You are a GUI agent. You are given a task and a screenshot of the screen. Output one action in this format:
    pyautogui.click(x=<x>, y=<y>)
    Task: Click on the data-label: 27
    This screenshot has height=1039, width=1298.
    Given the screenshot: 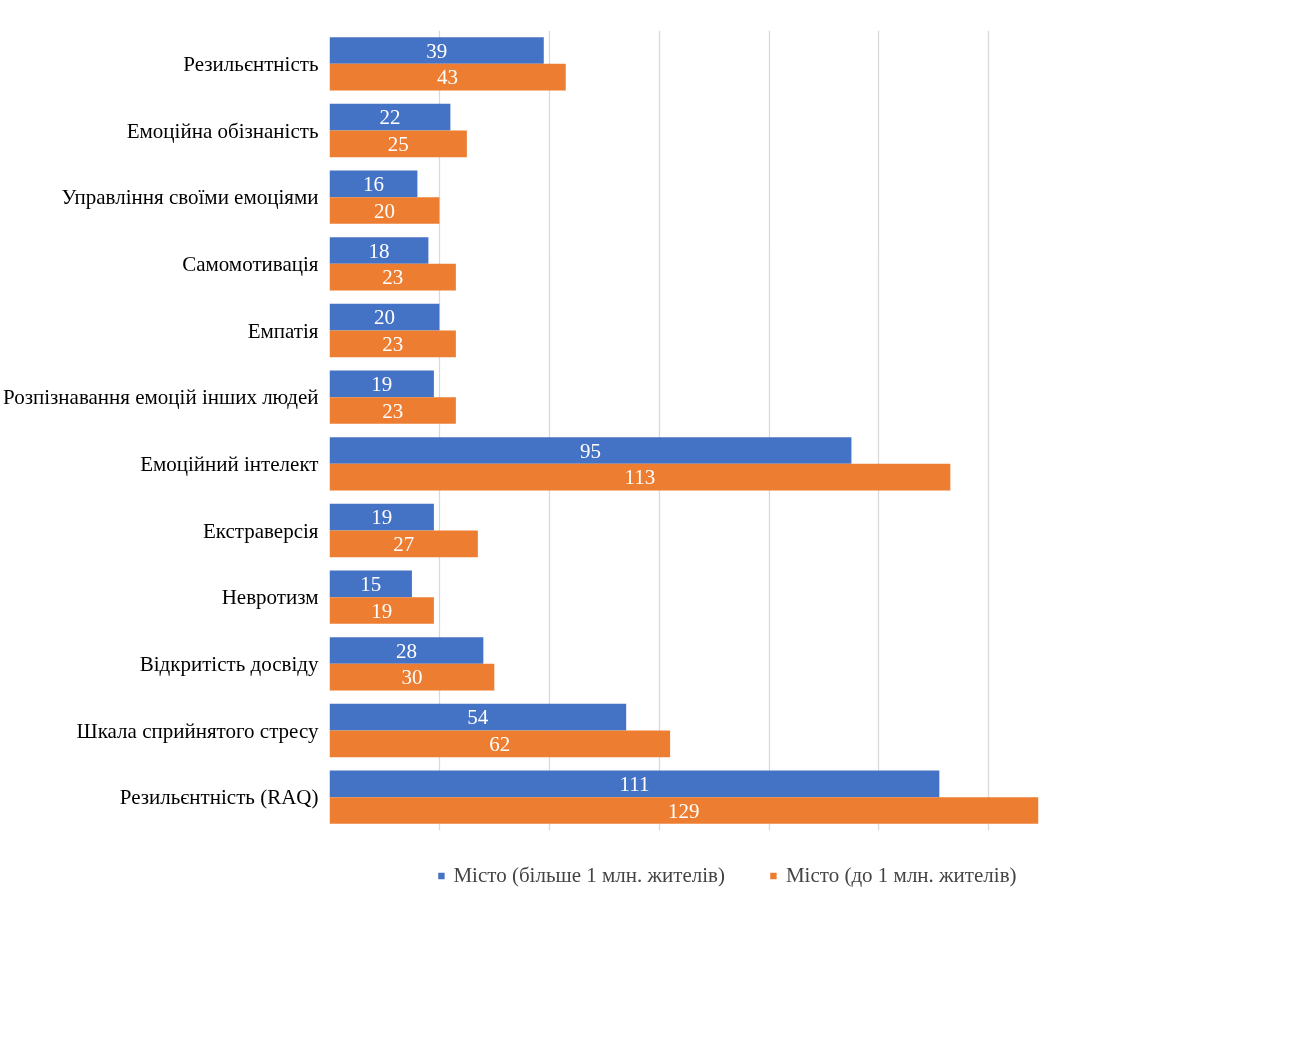 What is the action you would take?
    pyautogui.click(x=404, y=543)
    